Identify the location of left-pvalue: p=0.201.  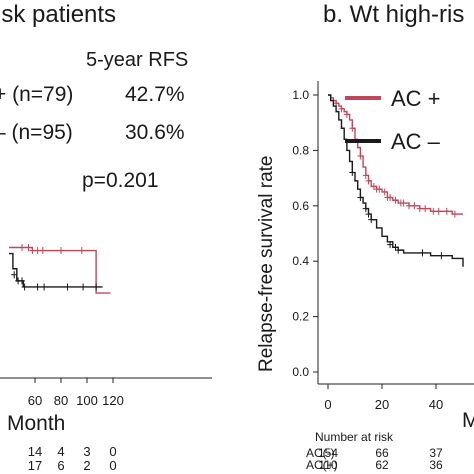
(120, 180).